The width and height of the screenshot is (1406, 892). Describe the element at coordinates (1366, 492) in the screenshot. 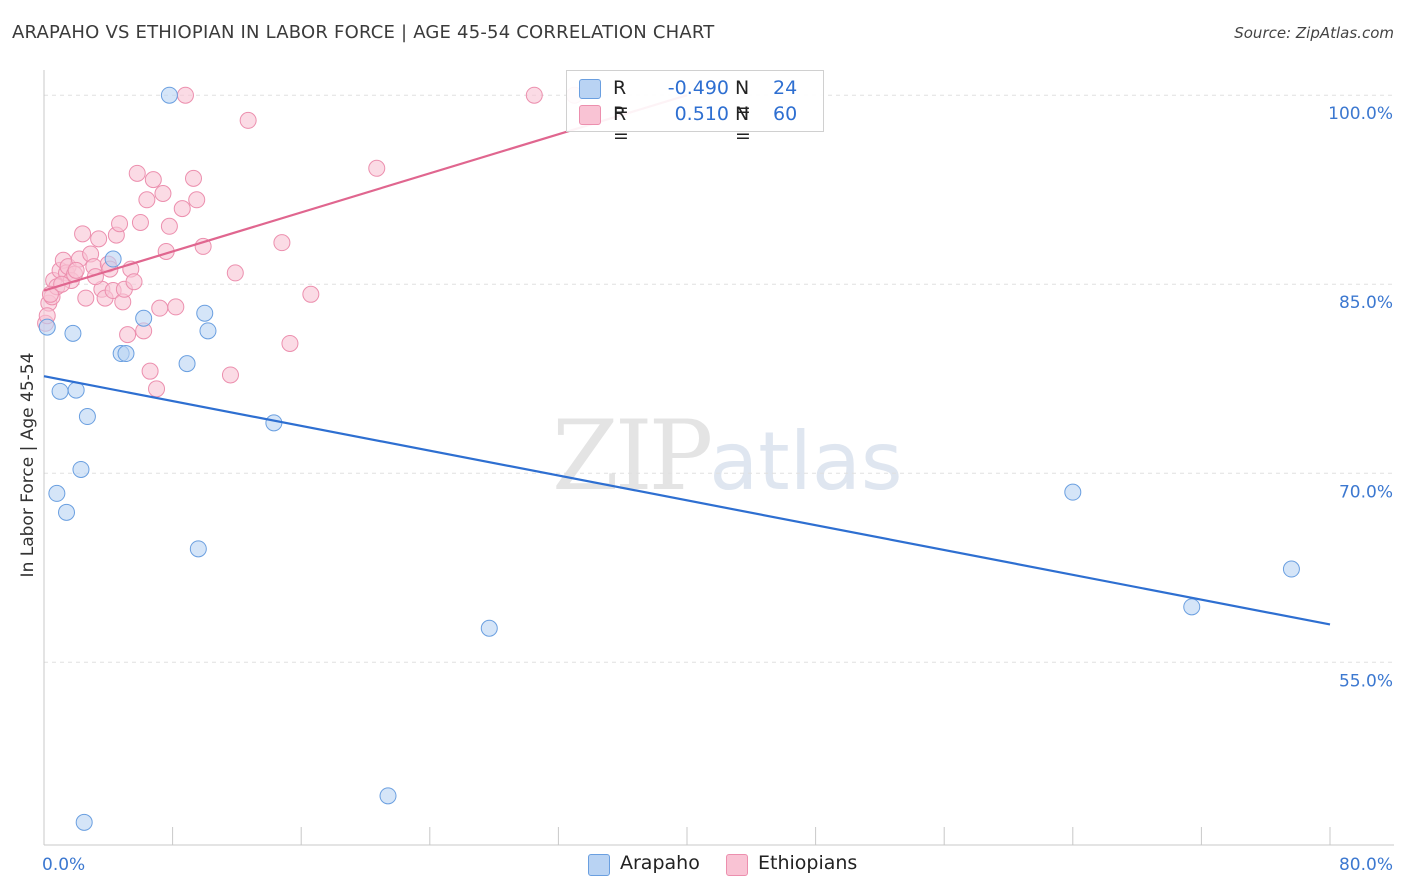

I see `y-tick-label: 70.0%` at that location.